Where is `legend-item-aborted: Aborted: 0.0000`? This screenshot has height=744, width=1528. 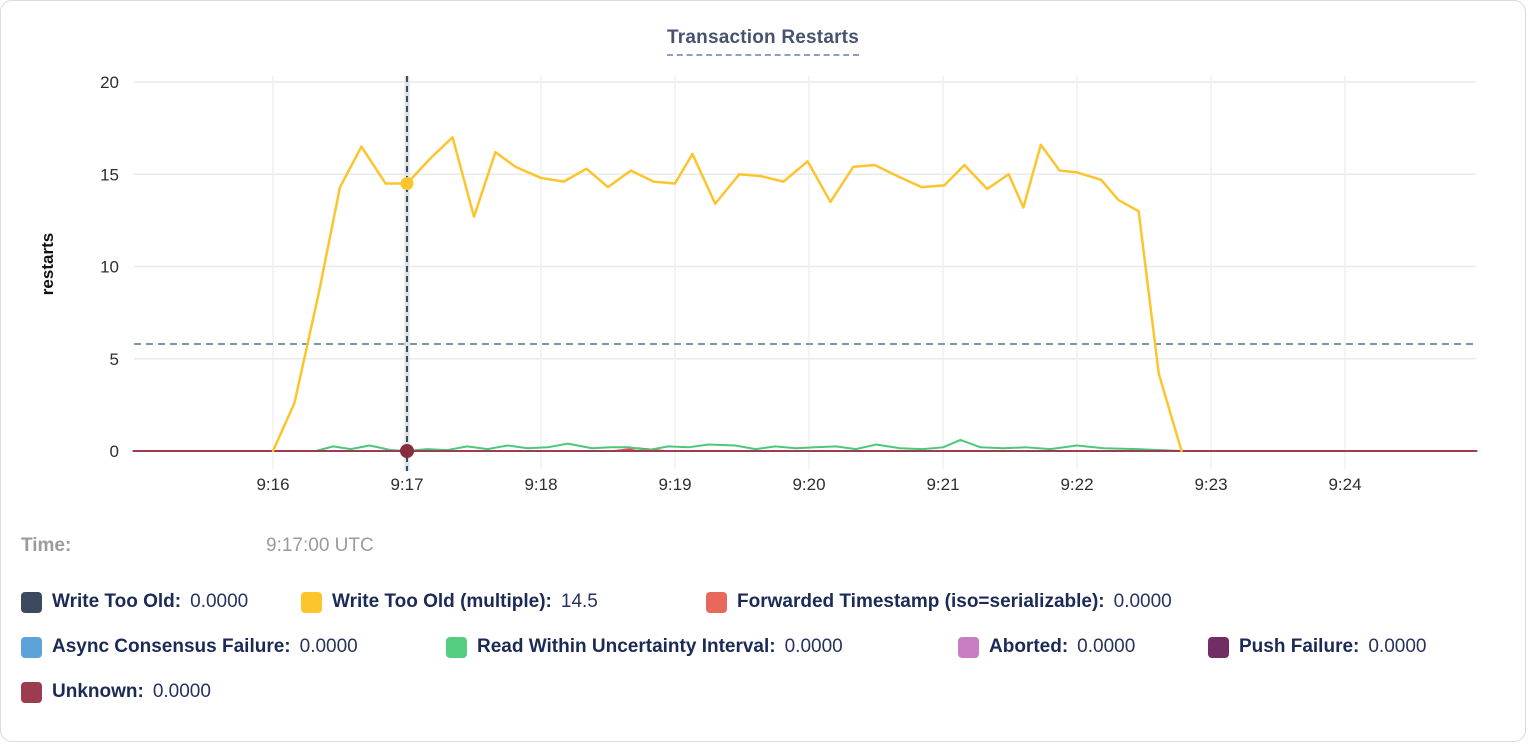 legend-item-aborted: Aborted: 0.0000 is located at coordinates (1083, 647).